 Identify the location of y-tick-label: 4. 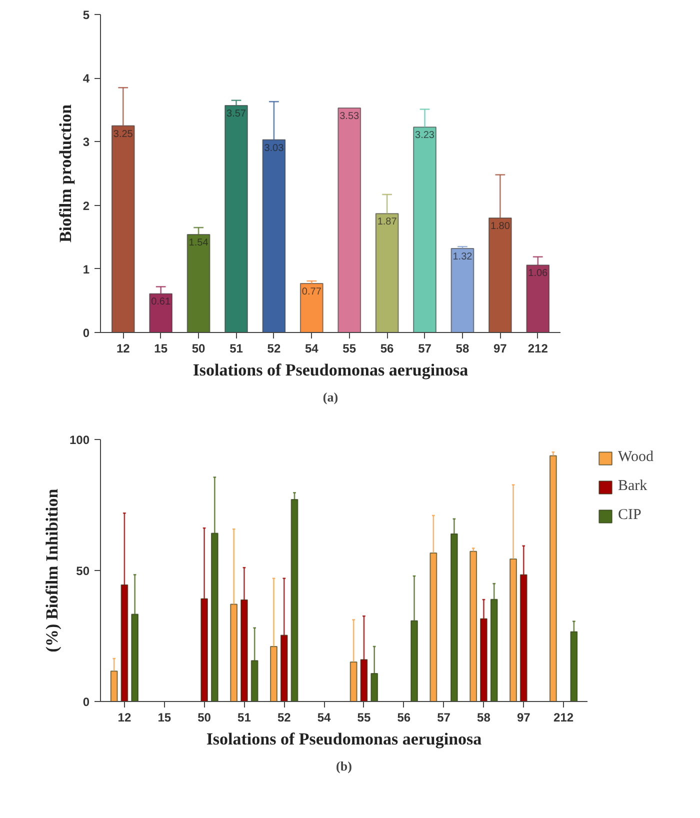
(86, 79).